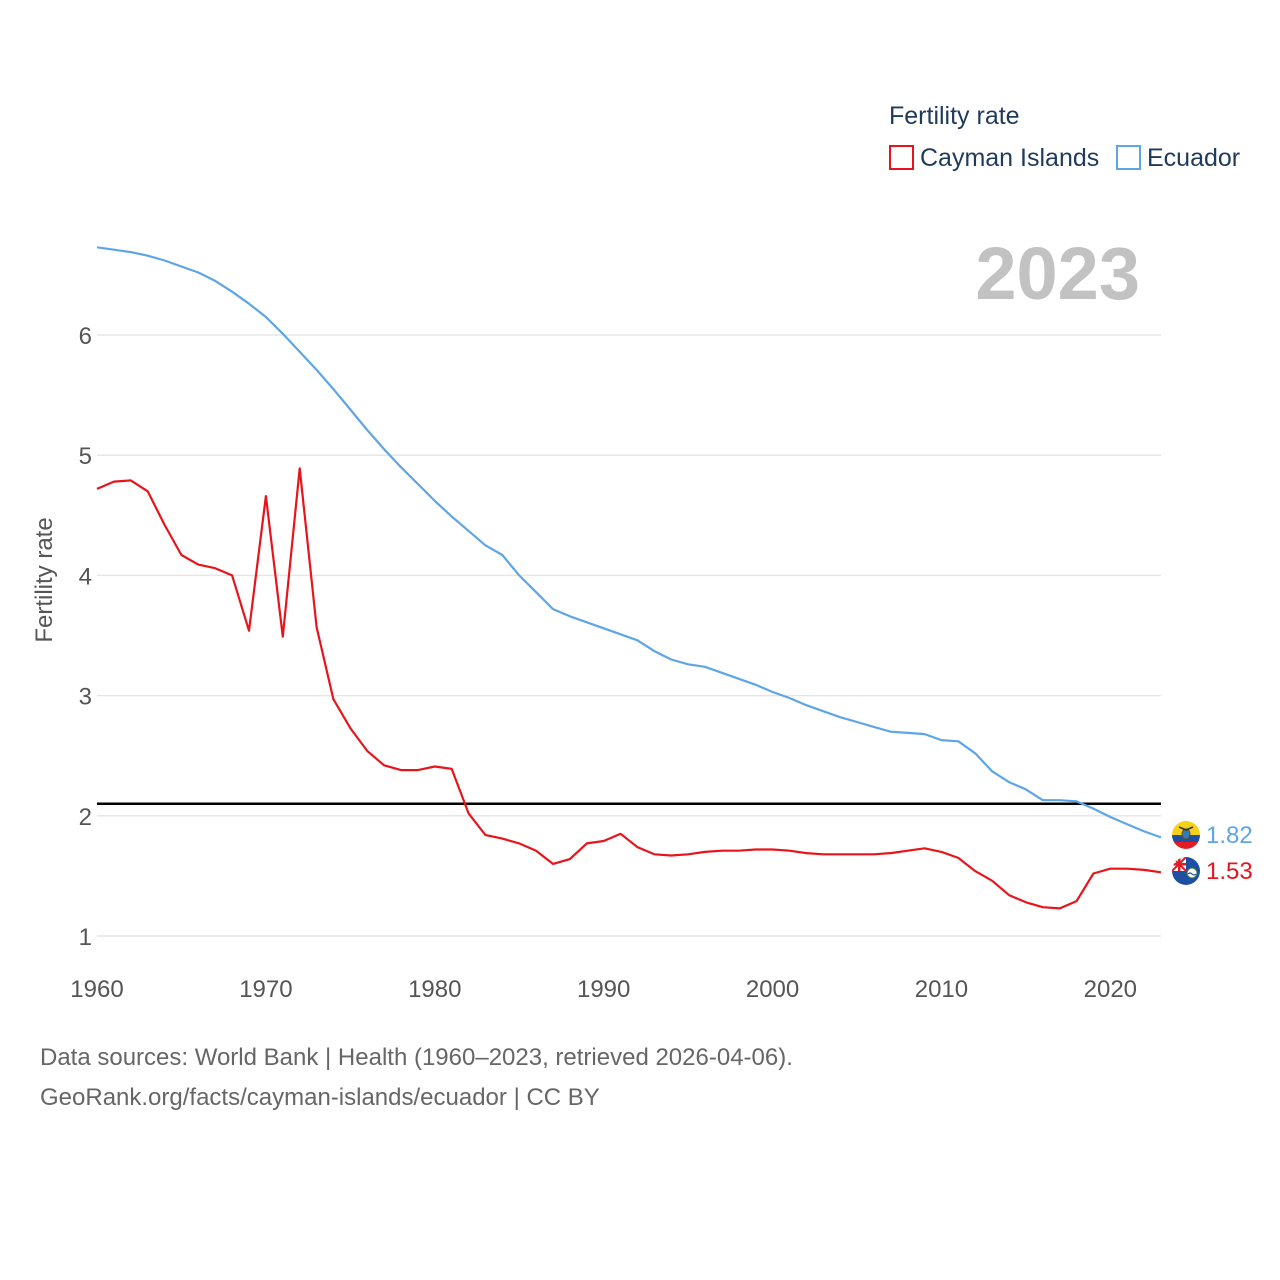 This screenshot has height=1280, width=1280. I want to click on ecuador-flag-icon, so click(1186, 835).